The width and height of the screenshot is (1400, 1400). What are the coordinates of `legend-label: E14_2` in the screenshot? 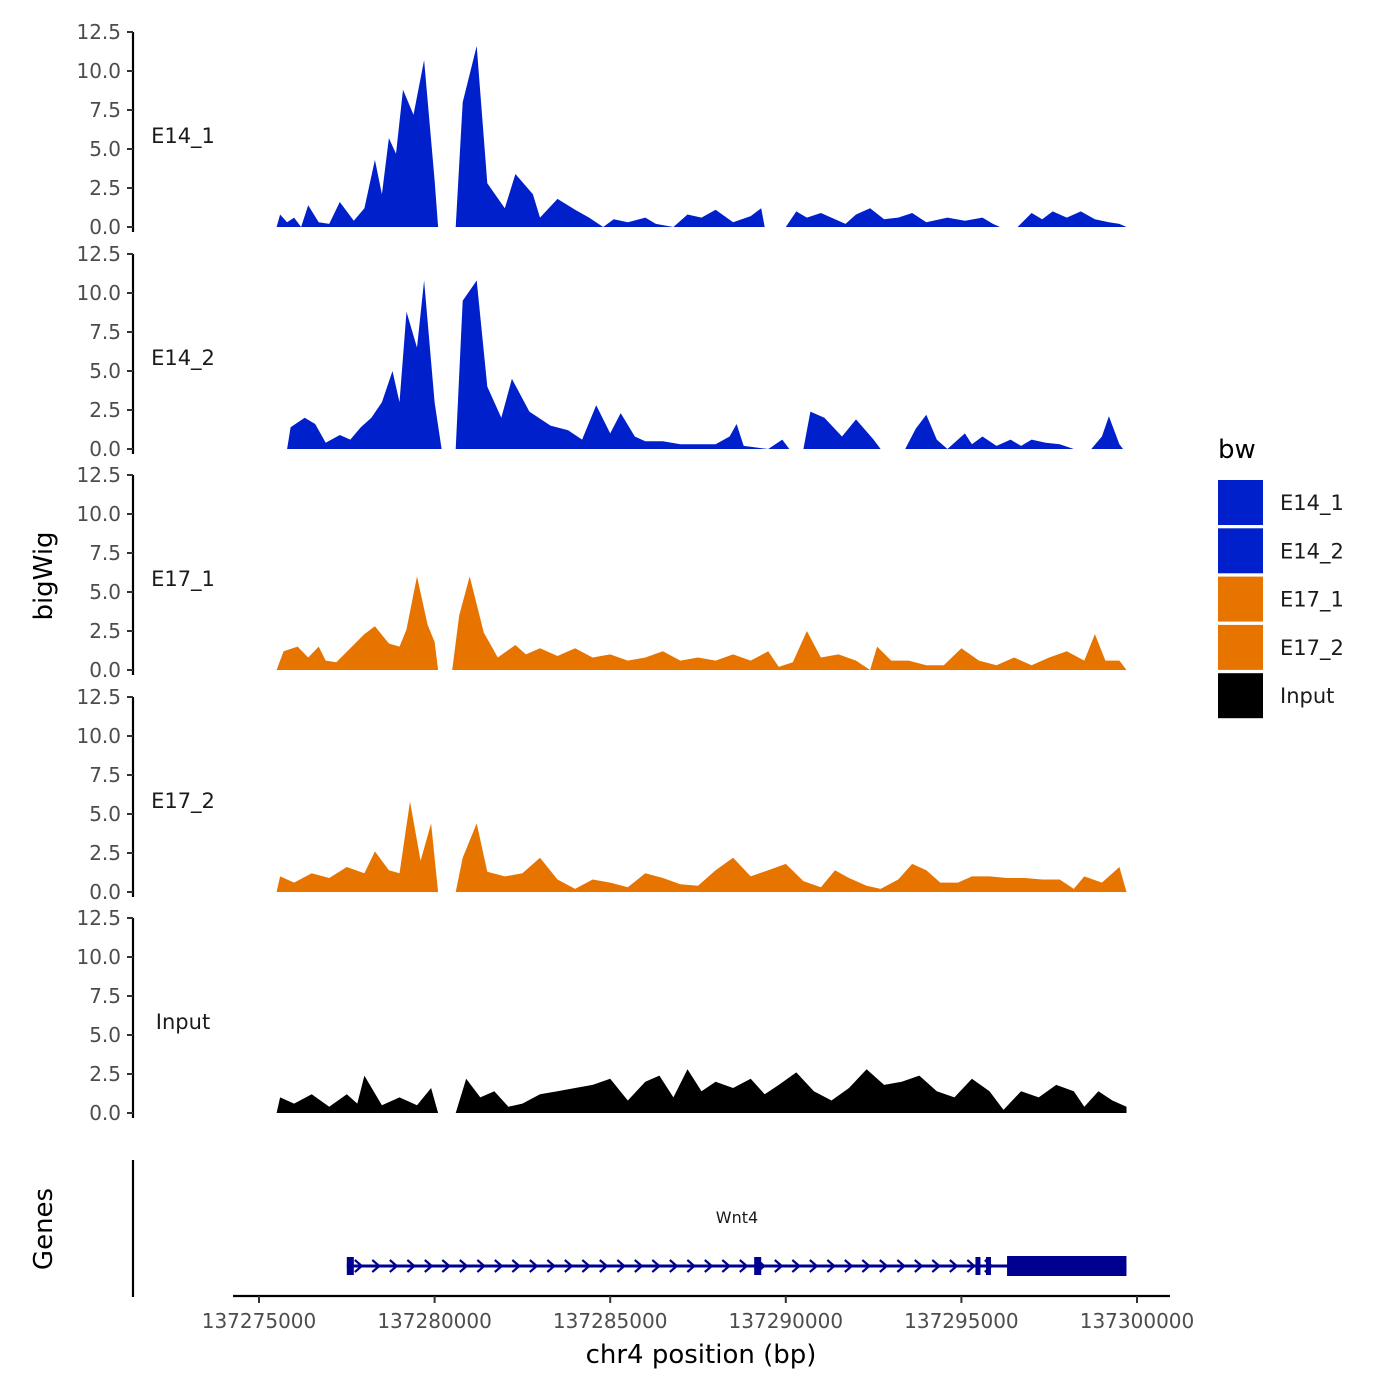 It's located at (1312, 551).